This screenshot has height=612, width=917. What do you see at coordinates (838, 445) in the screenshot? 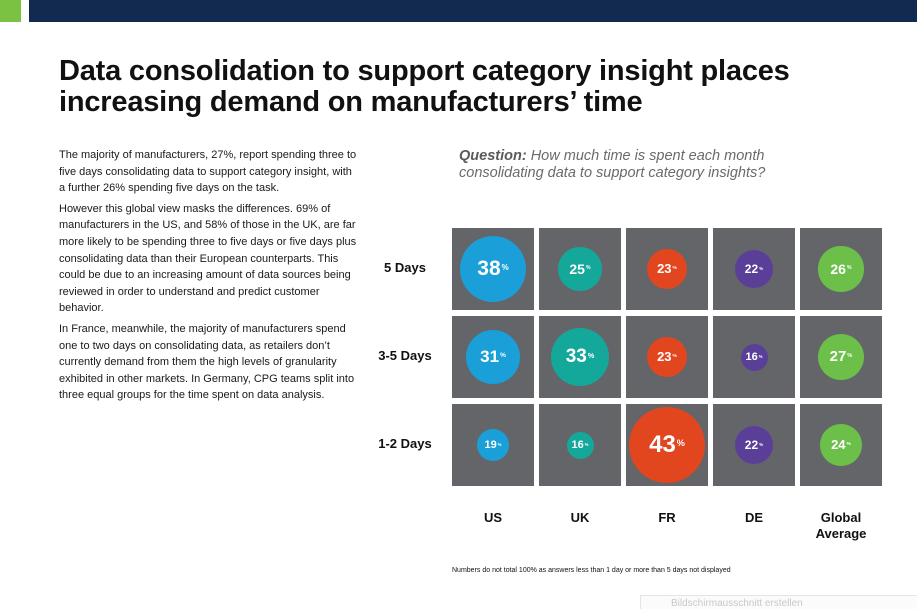
I see `value-label: 24` at bounding box center [838, 445].